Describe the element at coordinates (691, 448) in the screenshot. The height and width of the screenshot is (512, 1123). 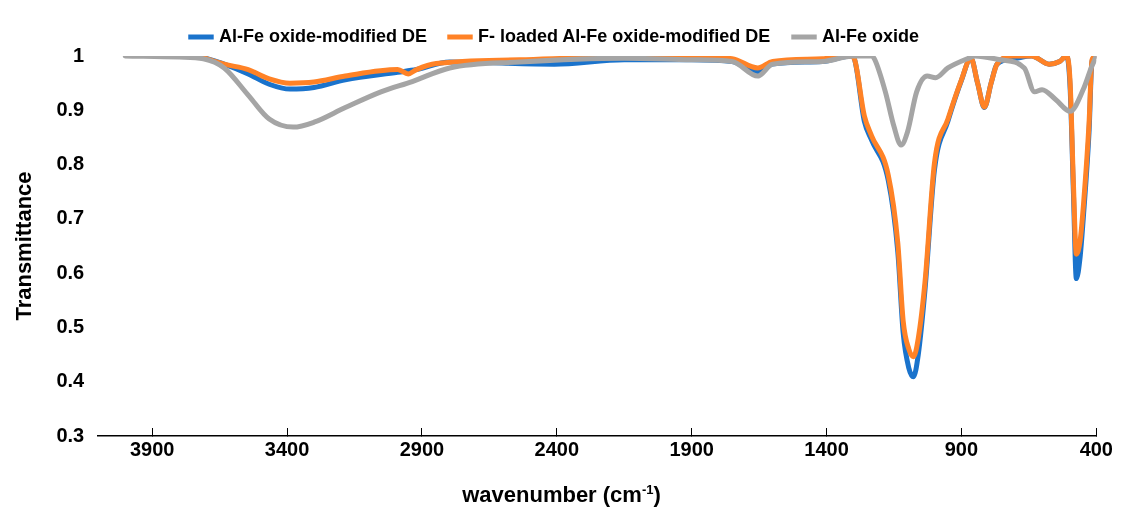
I see `x-tick-label: 1900` at that location.